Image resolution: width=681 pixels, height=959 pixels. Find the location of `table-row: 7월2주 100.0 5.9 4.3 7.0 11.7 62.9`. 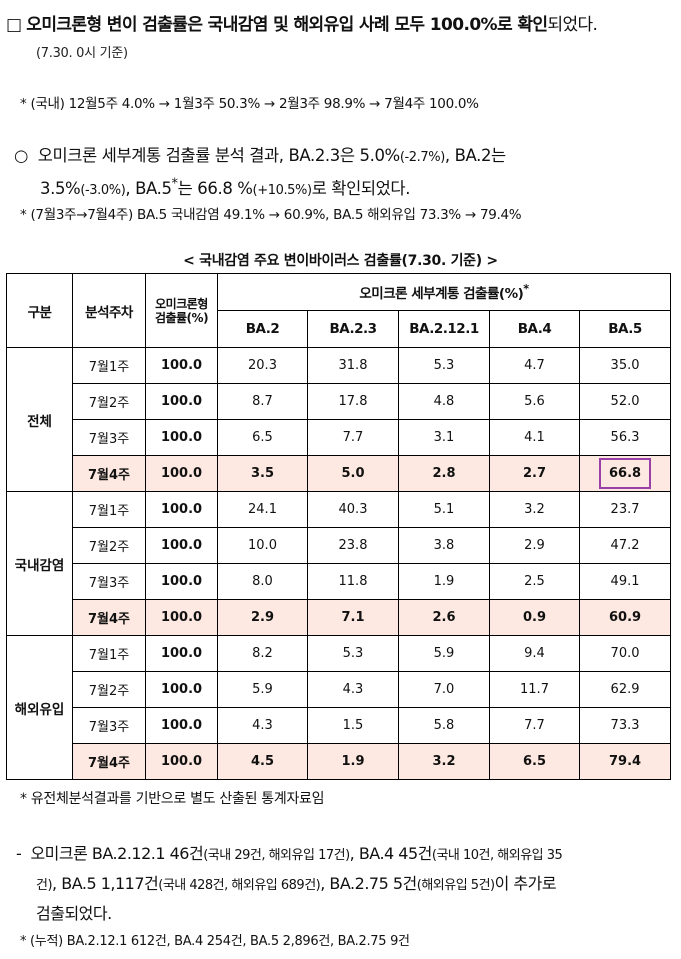

table-row: 7월2주 100.0 5.9 4.3 7.0 11.7 62.9 is located at coordinates (339, 689).